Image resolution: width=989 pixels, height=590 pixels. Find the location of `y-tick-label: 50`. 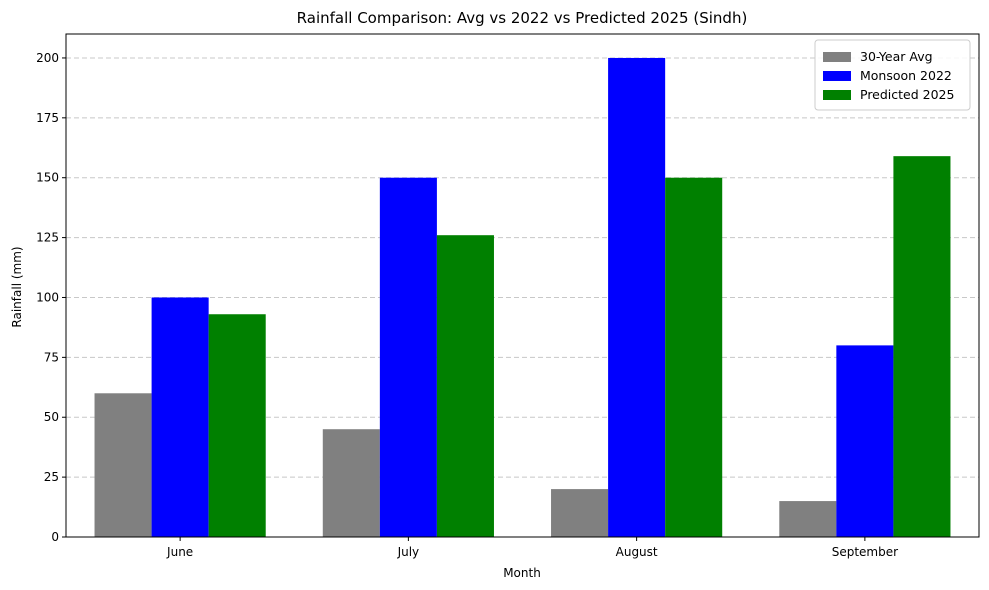

y-tick-label: 50 is located at coordinates (51, 417).